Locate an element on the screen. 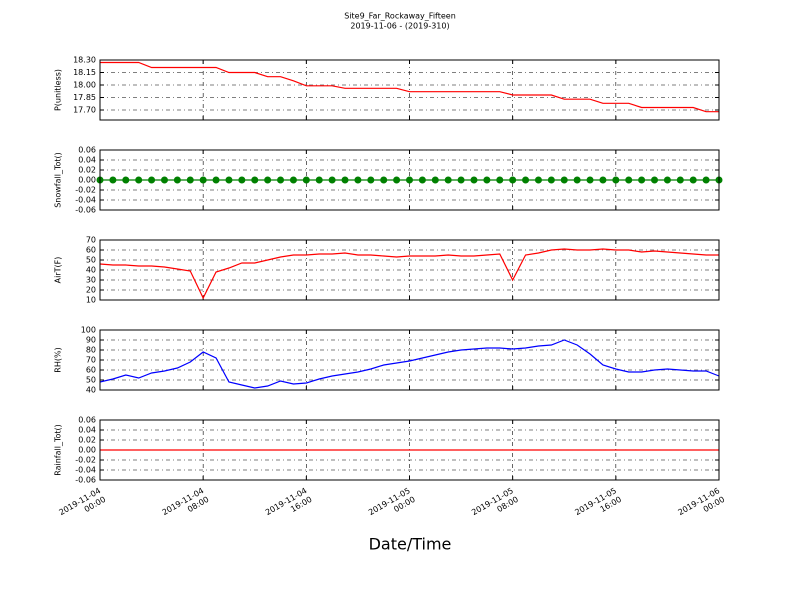  chart-title: Site9_Far_Rockaway_Fifteen is located at coordinates (400, 16).